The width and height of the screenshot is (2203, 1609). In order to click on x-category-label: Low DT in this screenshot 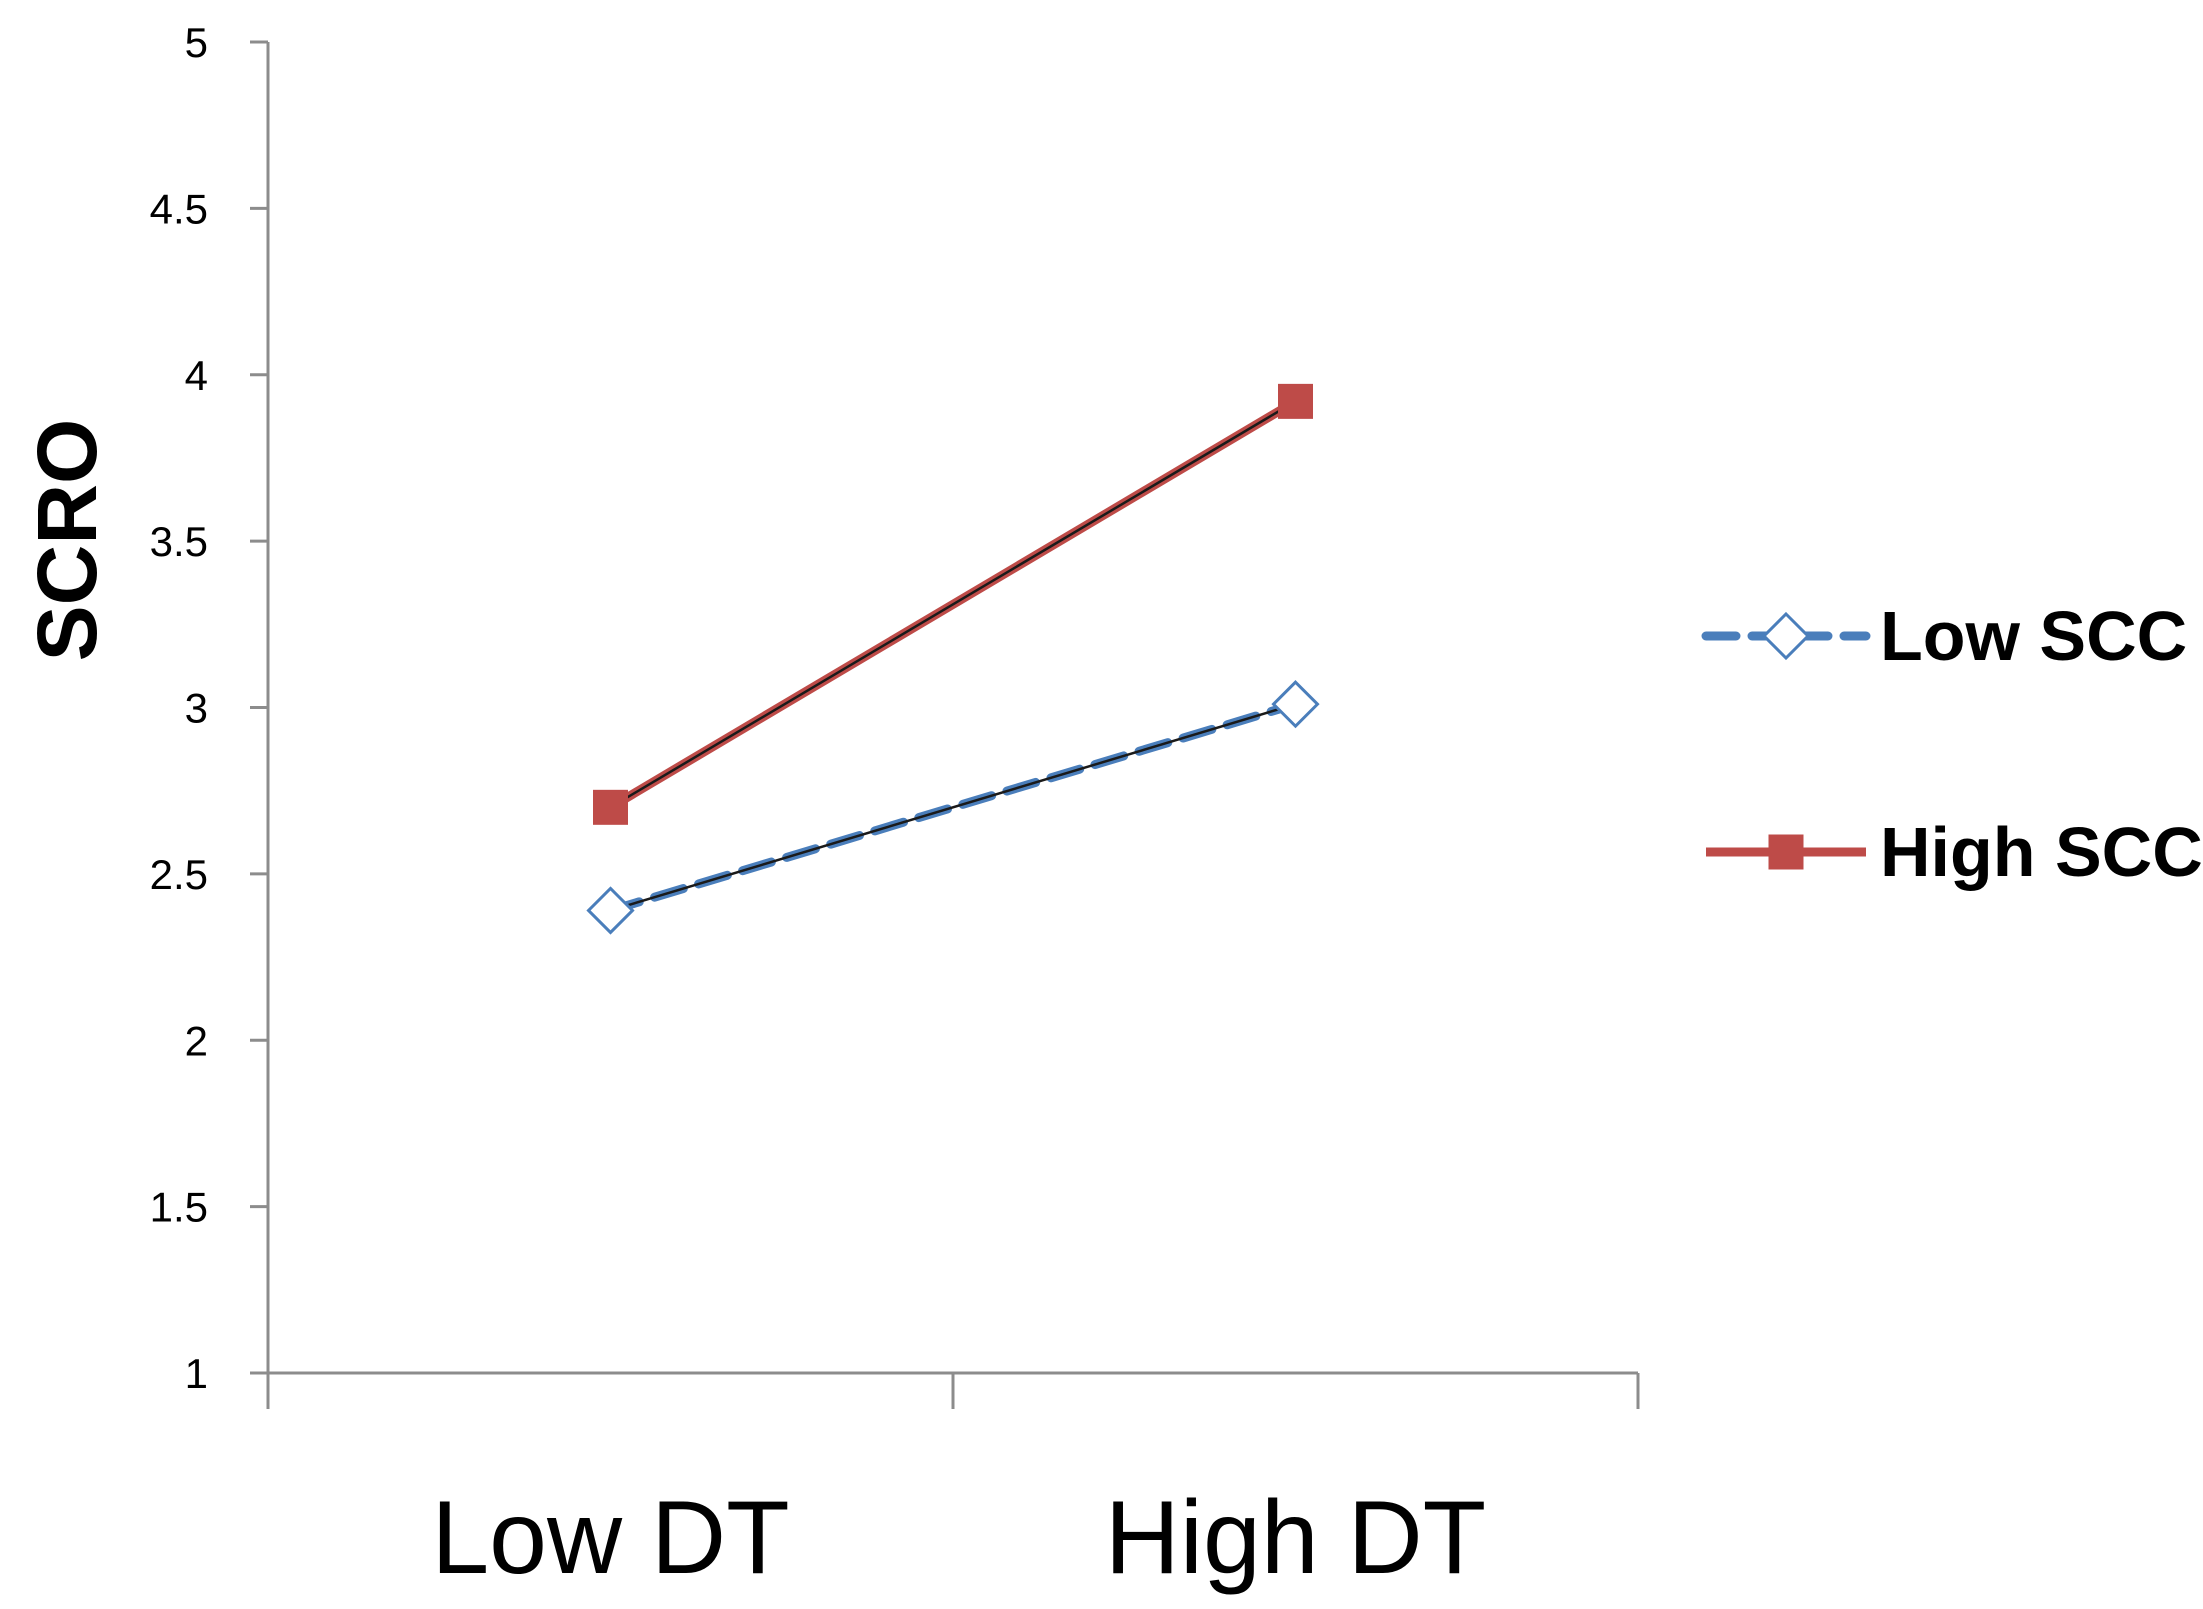, I will do `click(610, 1538)`.